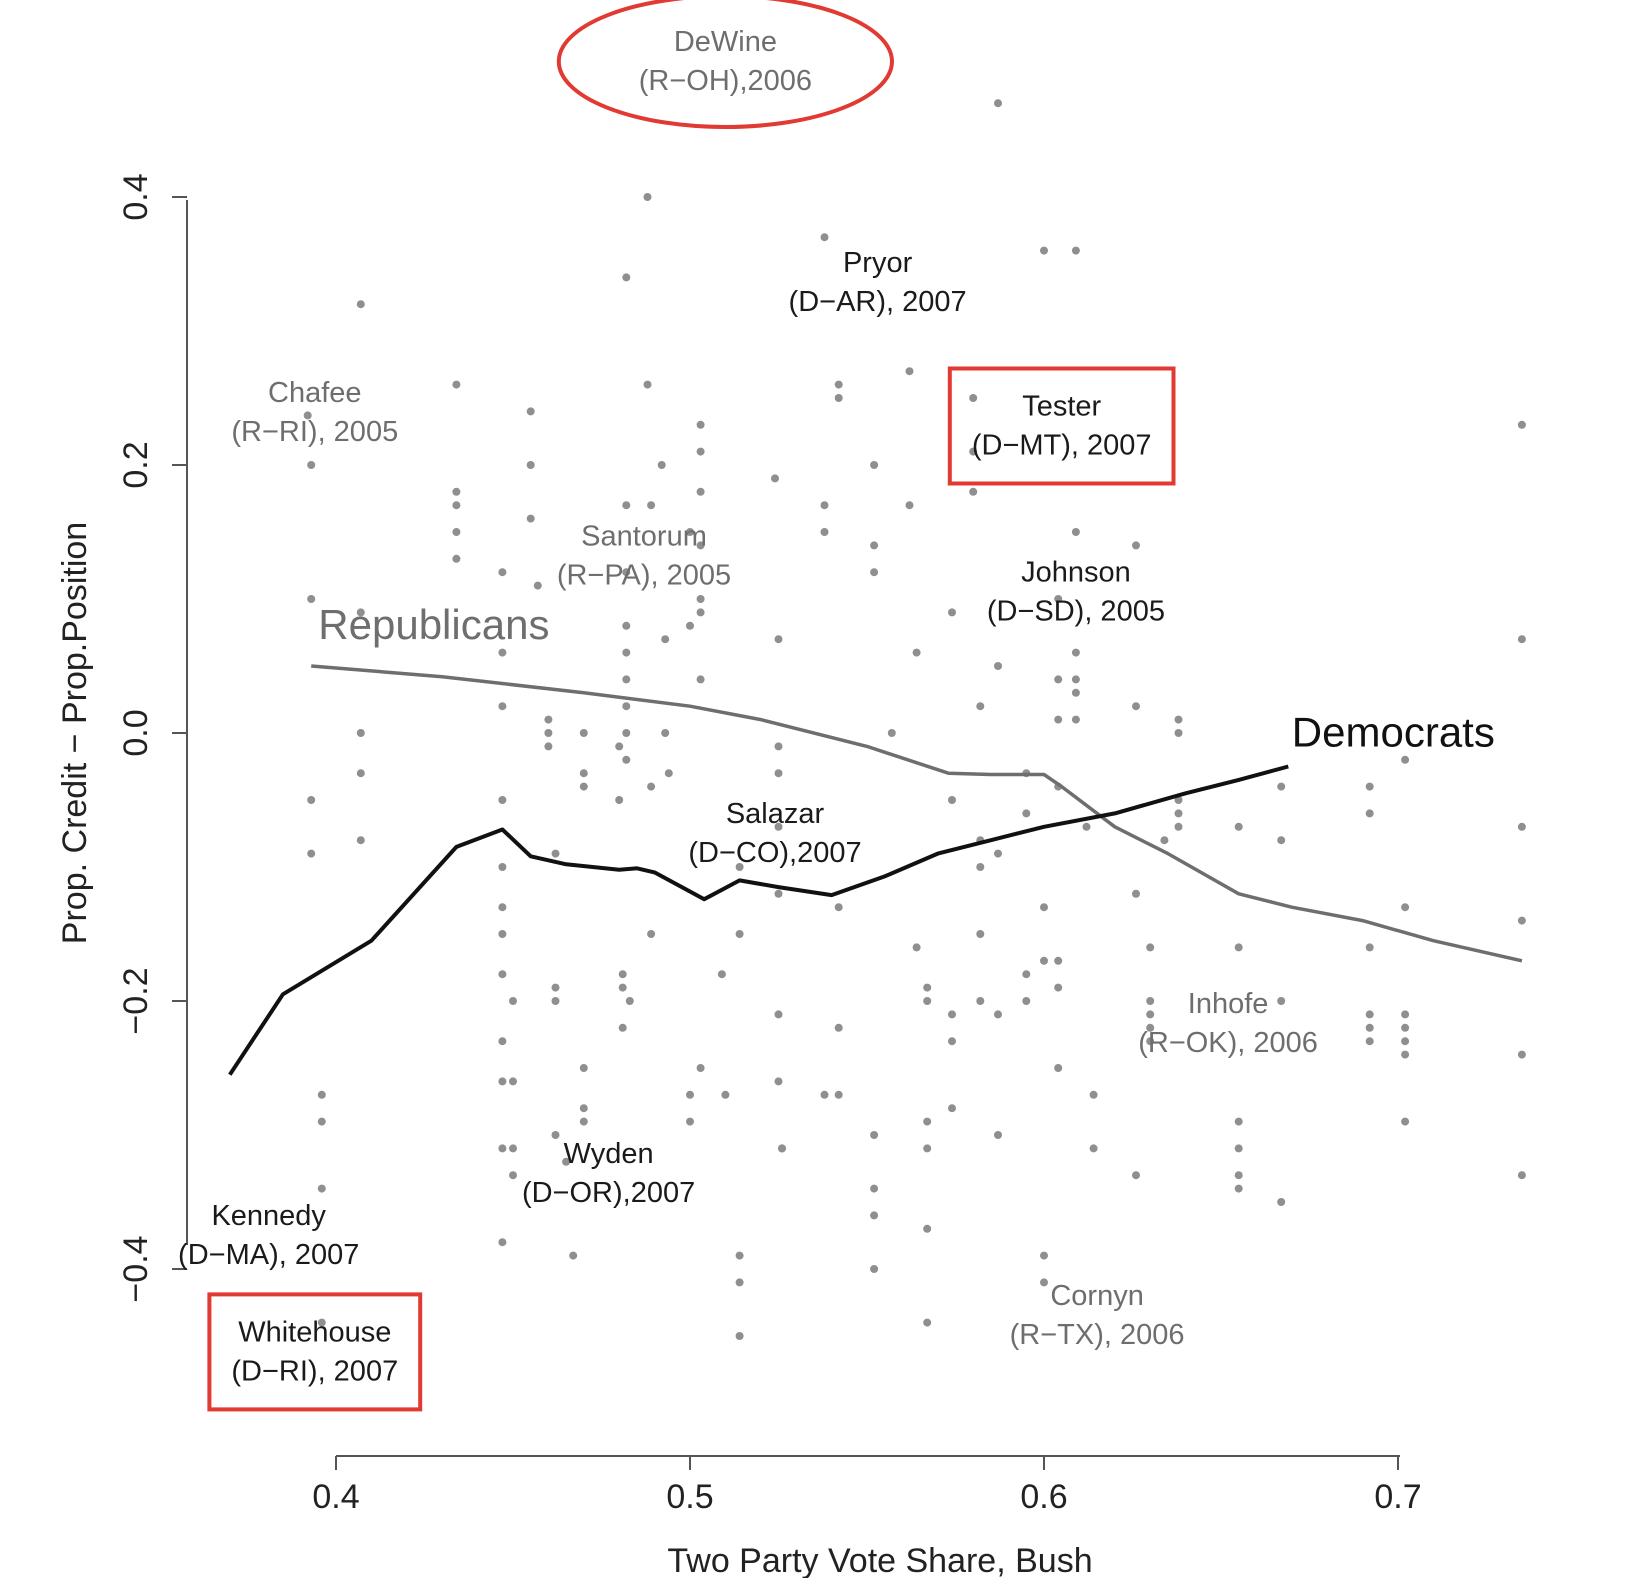 The image size is (1636, 1578). What do you see at coordinates (1043, 1497) in the screenshot?
I see `x-tick-label: 0.6` at bounding box center [1043, 1497].